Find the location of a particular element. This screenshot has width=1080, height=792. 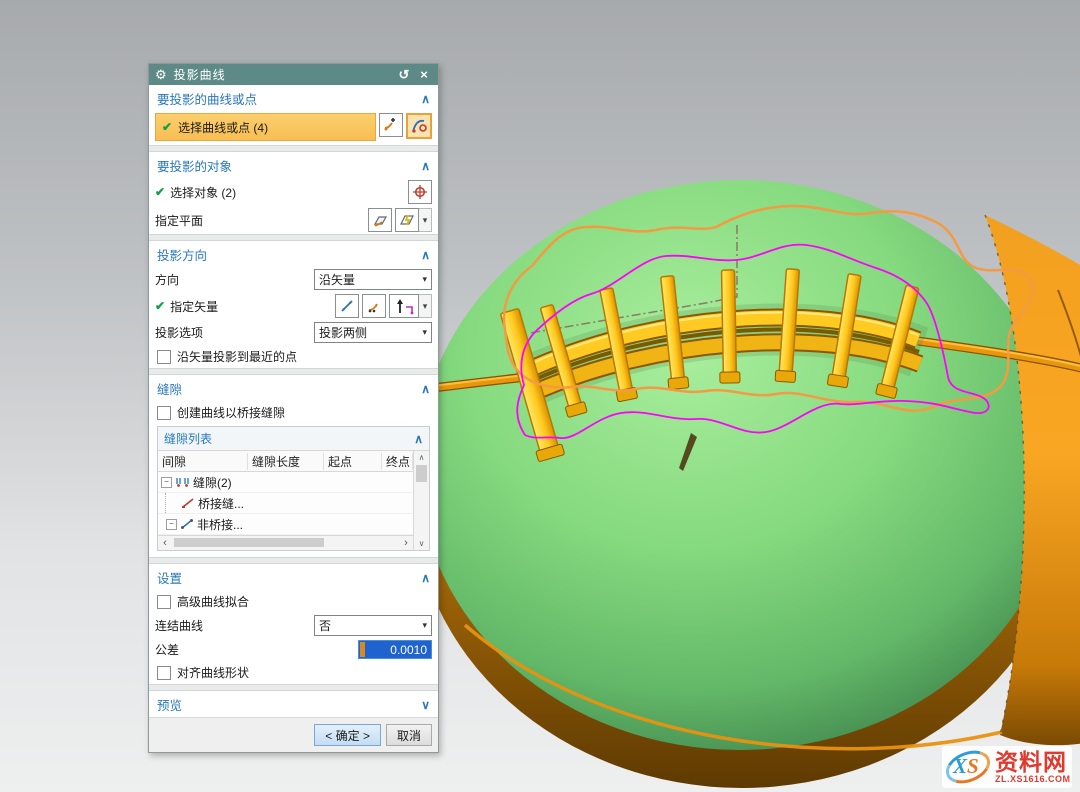

watermark-site-name: 资料网 is located at coordinates (1031, 761).